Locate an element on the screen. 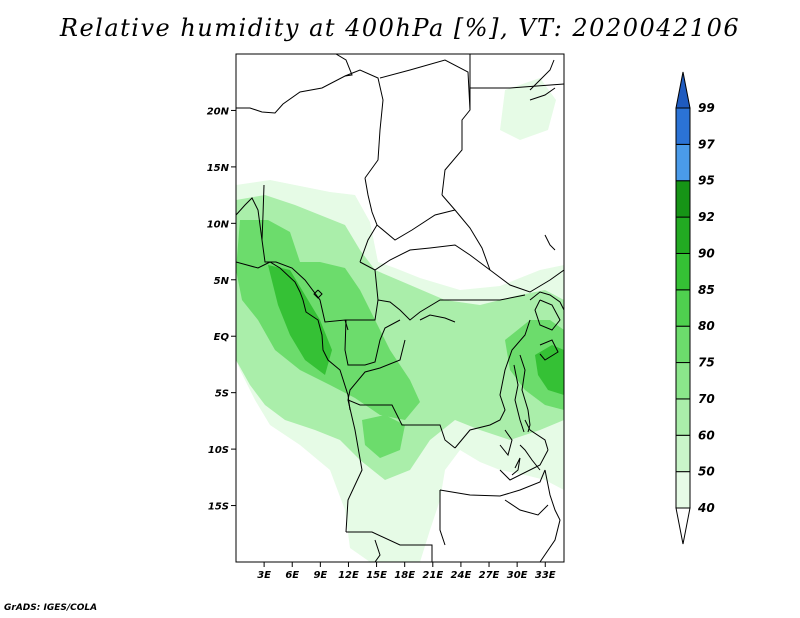 The image size is (800, 618). lat-axis: 20N 15N 10N 5N EQ 5S 10S 15S is located at coordinates (221, 309).